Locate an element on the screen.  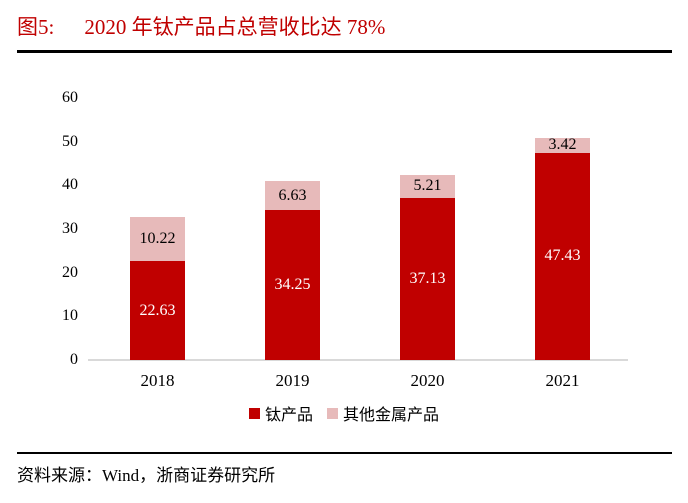
legend-item: 其他金属产品 is located at coordinates (383, 413).